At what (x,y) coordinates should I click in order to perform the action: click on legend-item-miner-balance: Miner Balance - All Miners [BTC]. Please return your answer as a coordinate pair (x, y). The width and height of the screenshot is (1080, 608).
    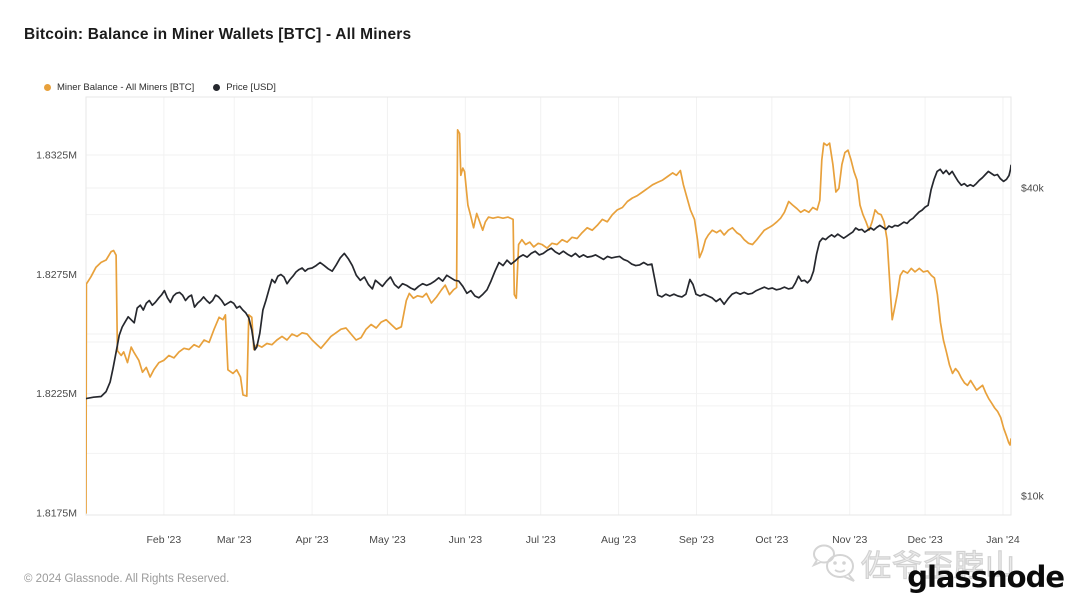
    Looking at the image, I should click on (119, 87).